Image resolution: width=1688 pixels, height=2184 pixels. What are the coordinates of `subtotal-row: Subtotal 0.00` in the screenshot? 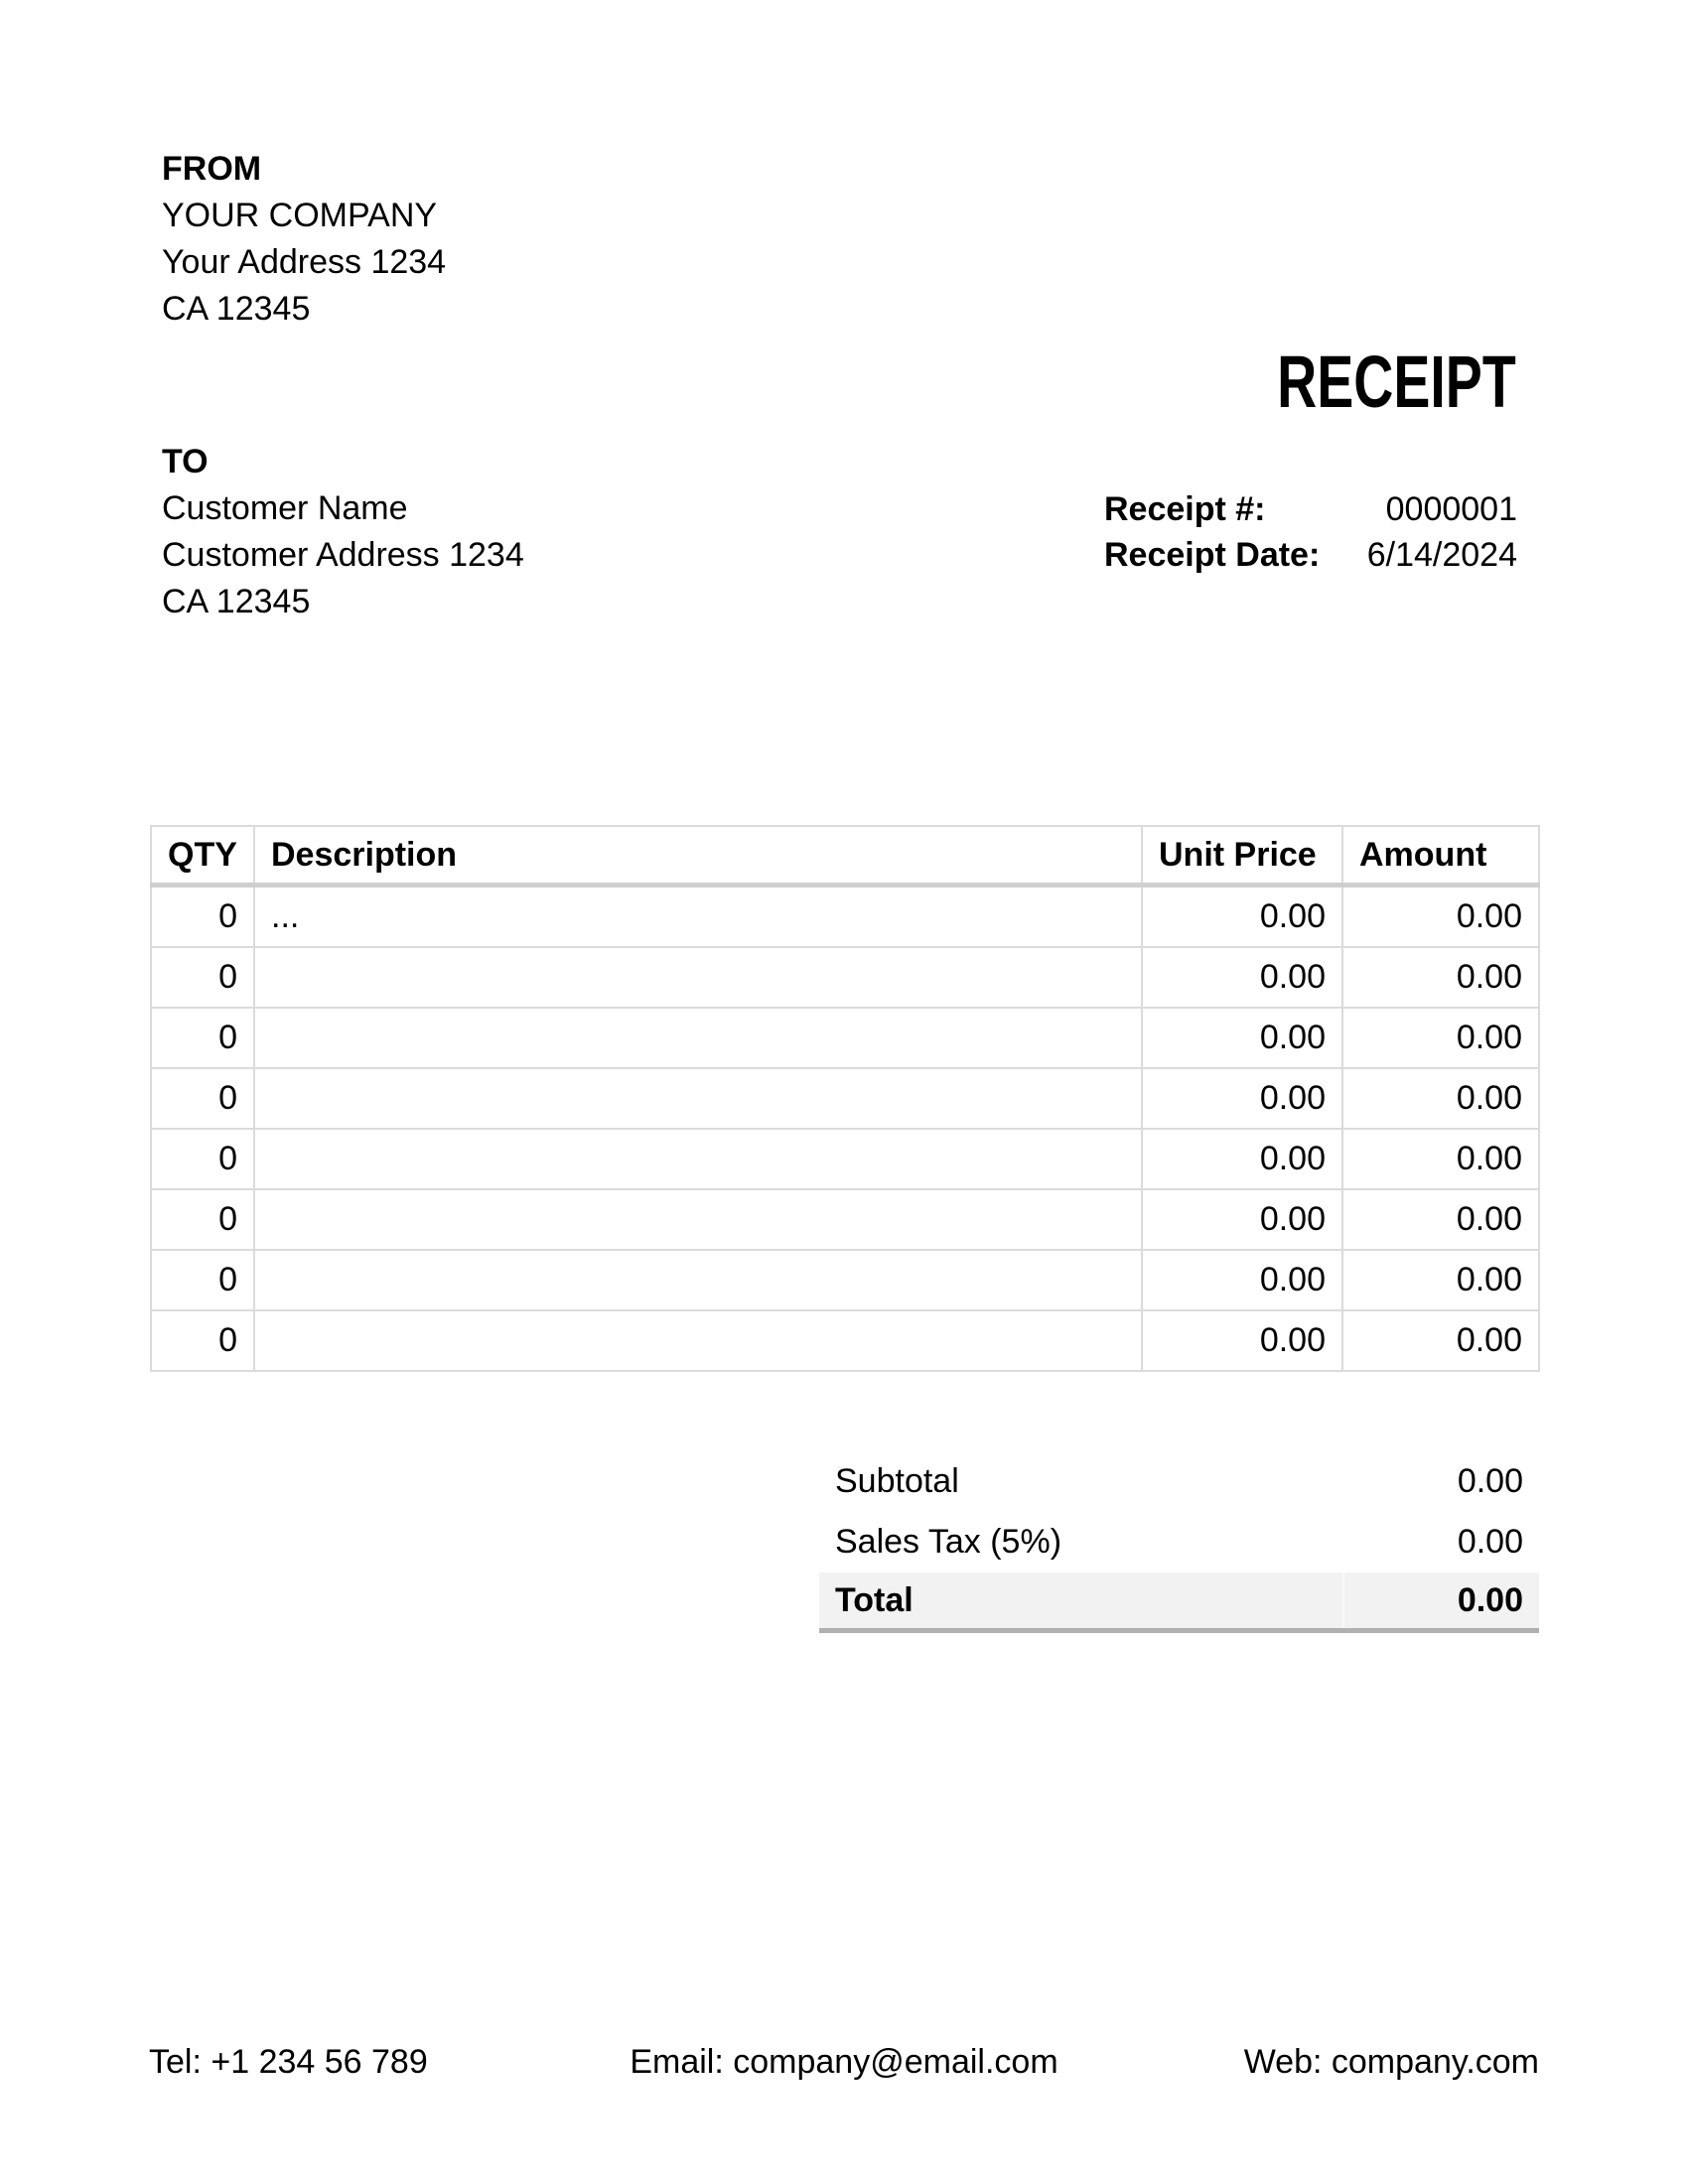 It's located at (1179, 1481).